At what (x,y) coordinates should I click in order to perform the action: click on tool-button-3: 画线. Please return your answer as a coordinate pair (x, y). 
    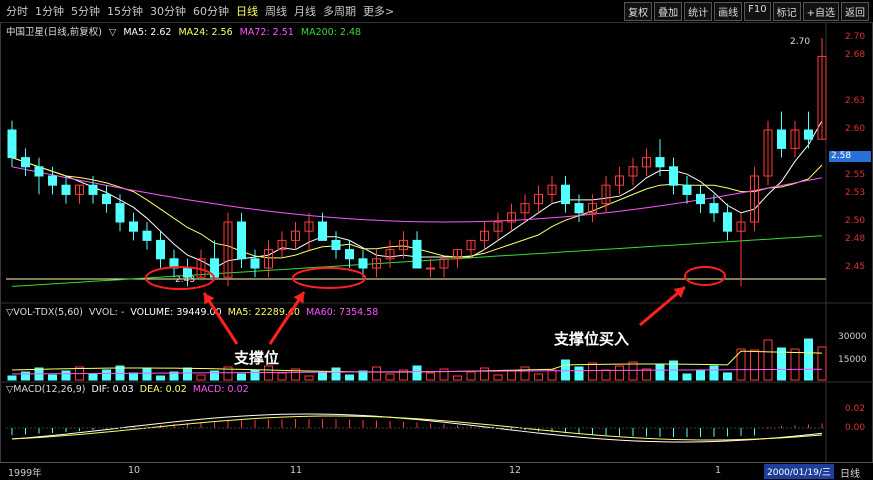
    Looking at the image, I should click on (728, 11).